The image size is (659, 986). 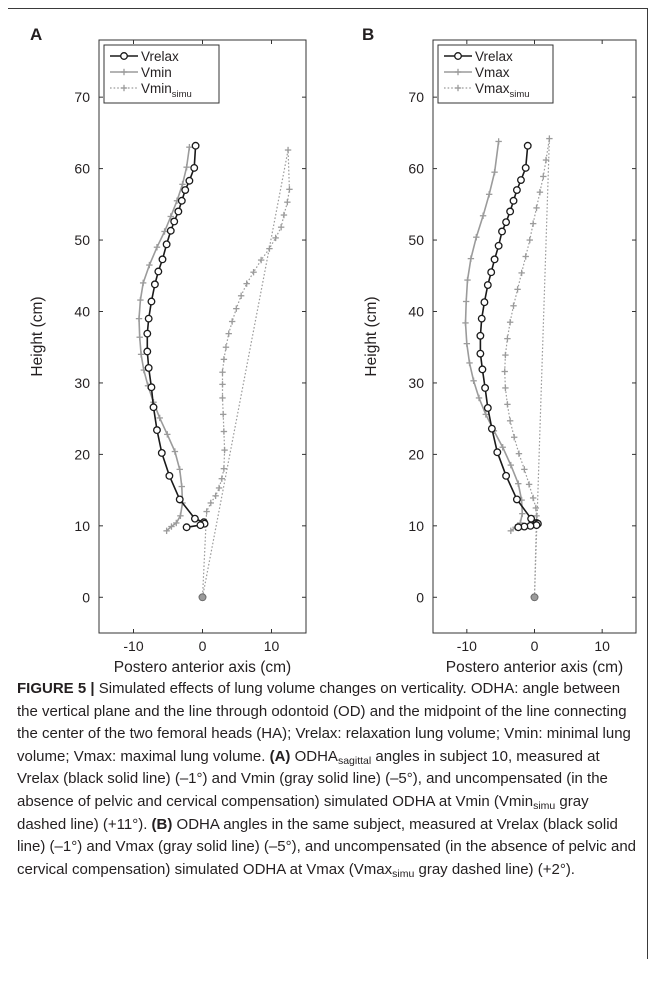 I want to click on panel-a-ytick-label: 0, so click(x=86, y=597).